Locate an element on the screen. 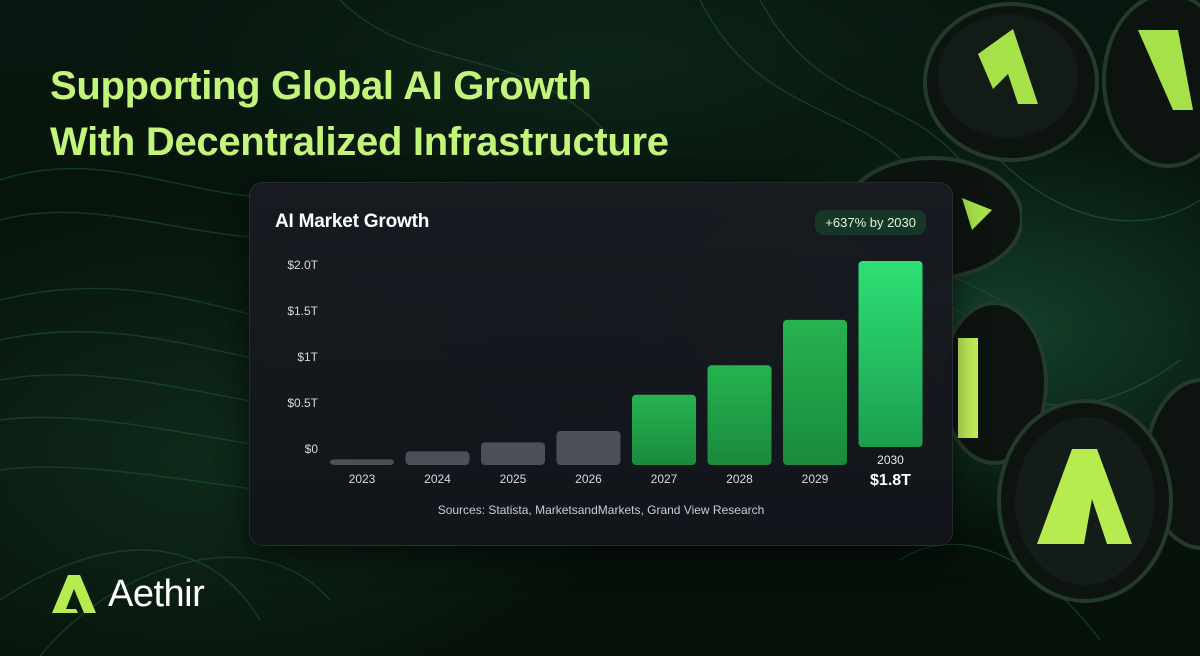 The image size is (1200, 656). x-tick-label: 2030 is located at coordinates (890, 460).